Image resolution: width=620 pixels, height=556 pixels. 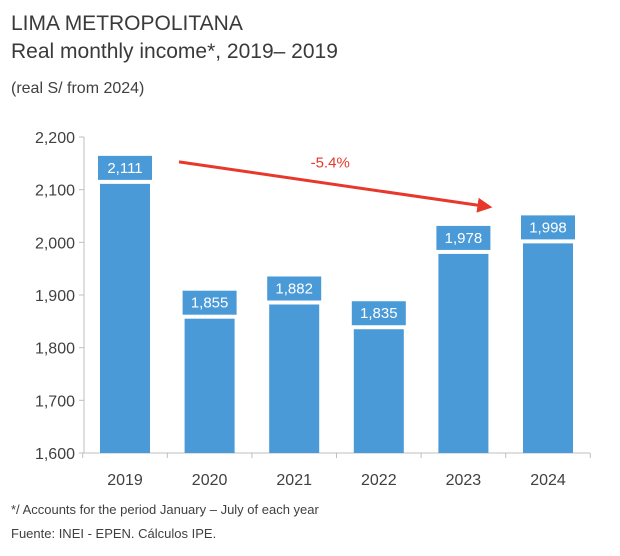 What do you see at coordinates (548, 348) in the screenshot?
I see `bar-2024` at bounding box center [548, 348].